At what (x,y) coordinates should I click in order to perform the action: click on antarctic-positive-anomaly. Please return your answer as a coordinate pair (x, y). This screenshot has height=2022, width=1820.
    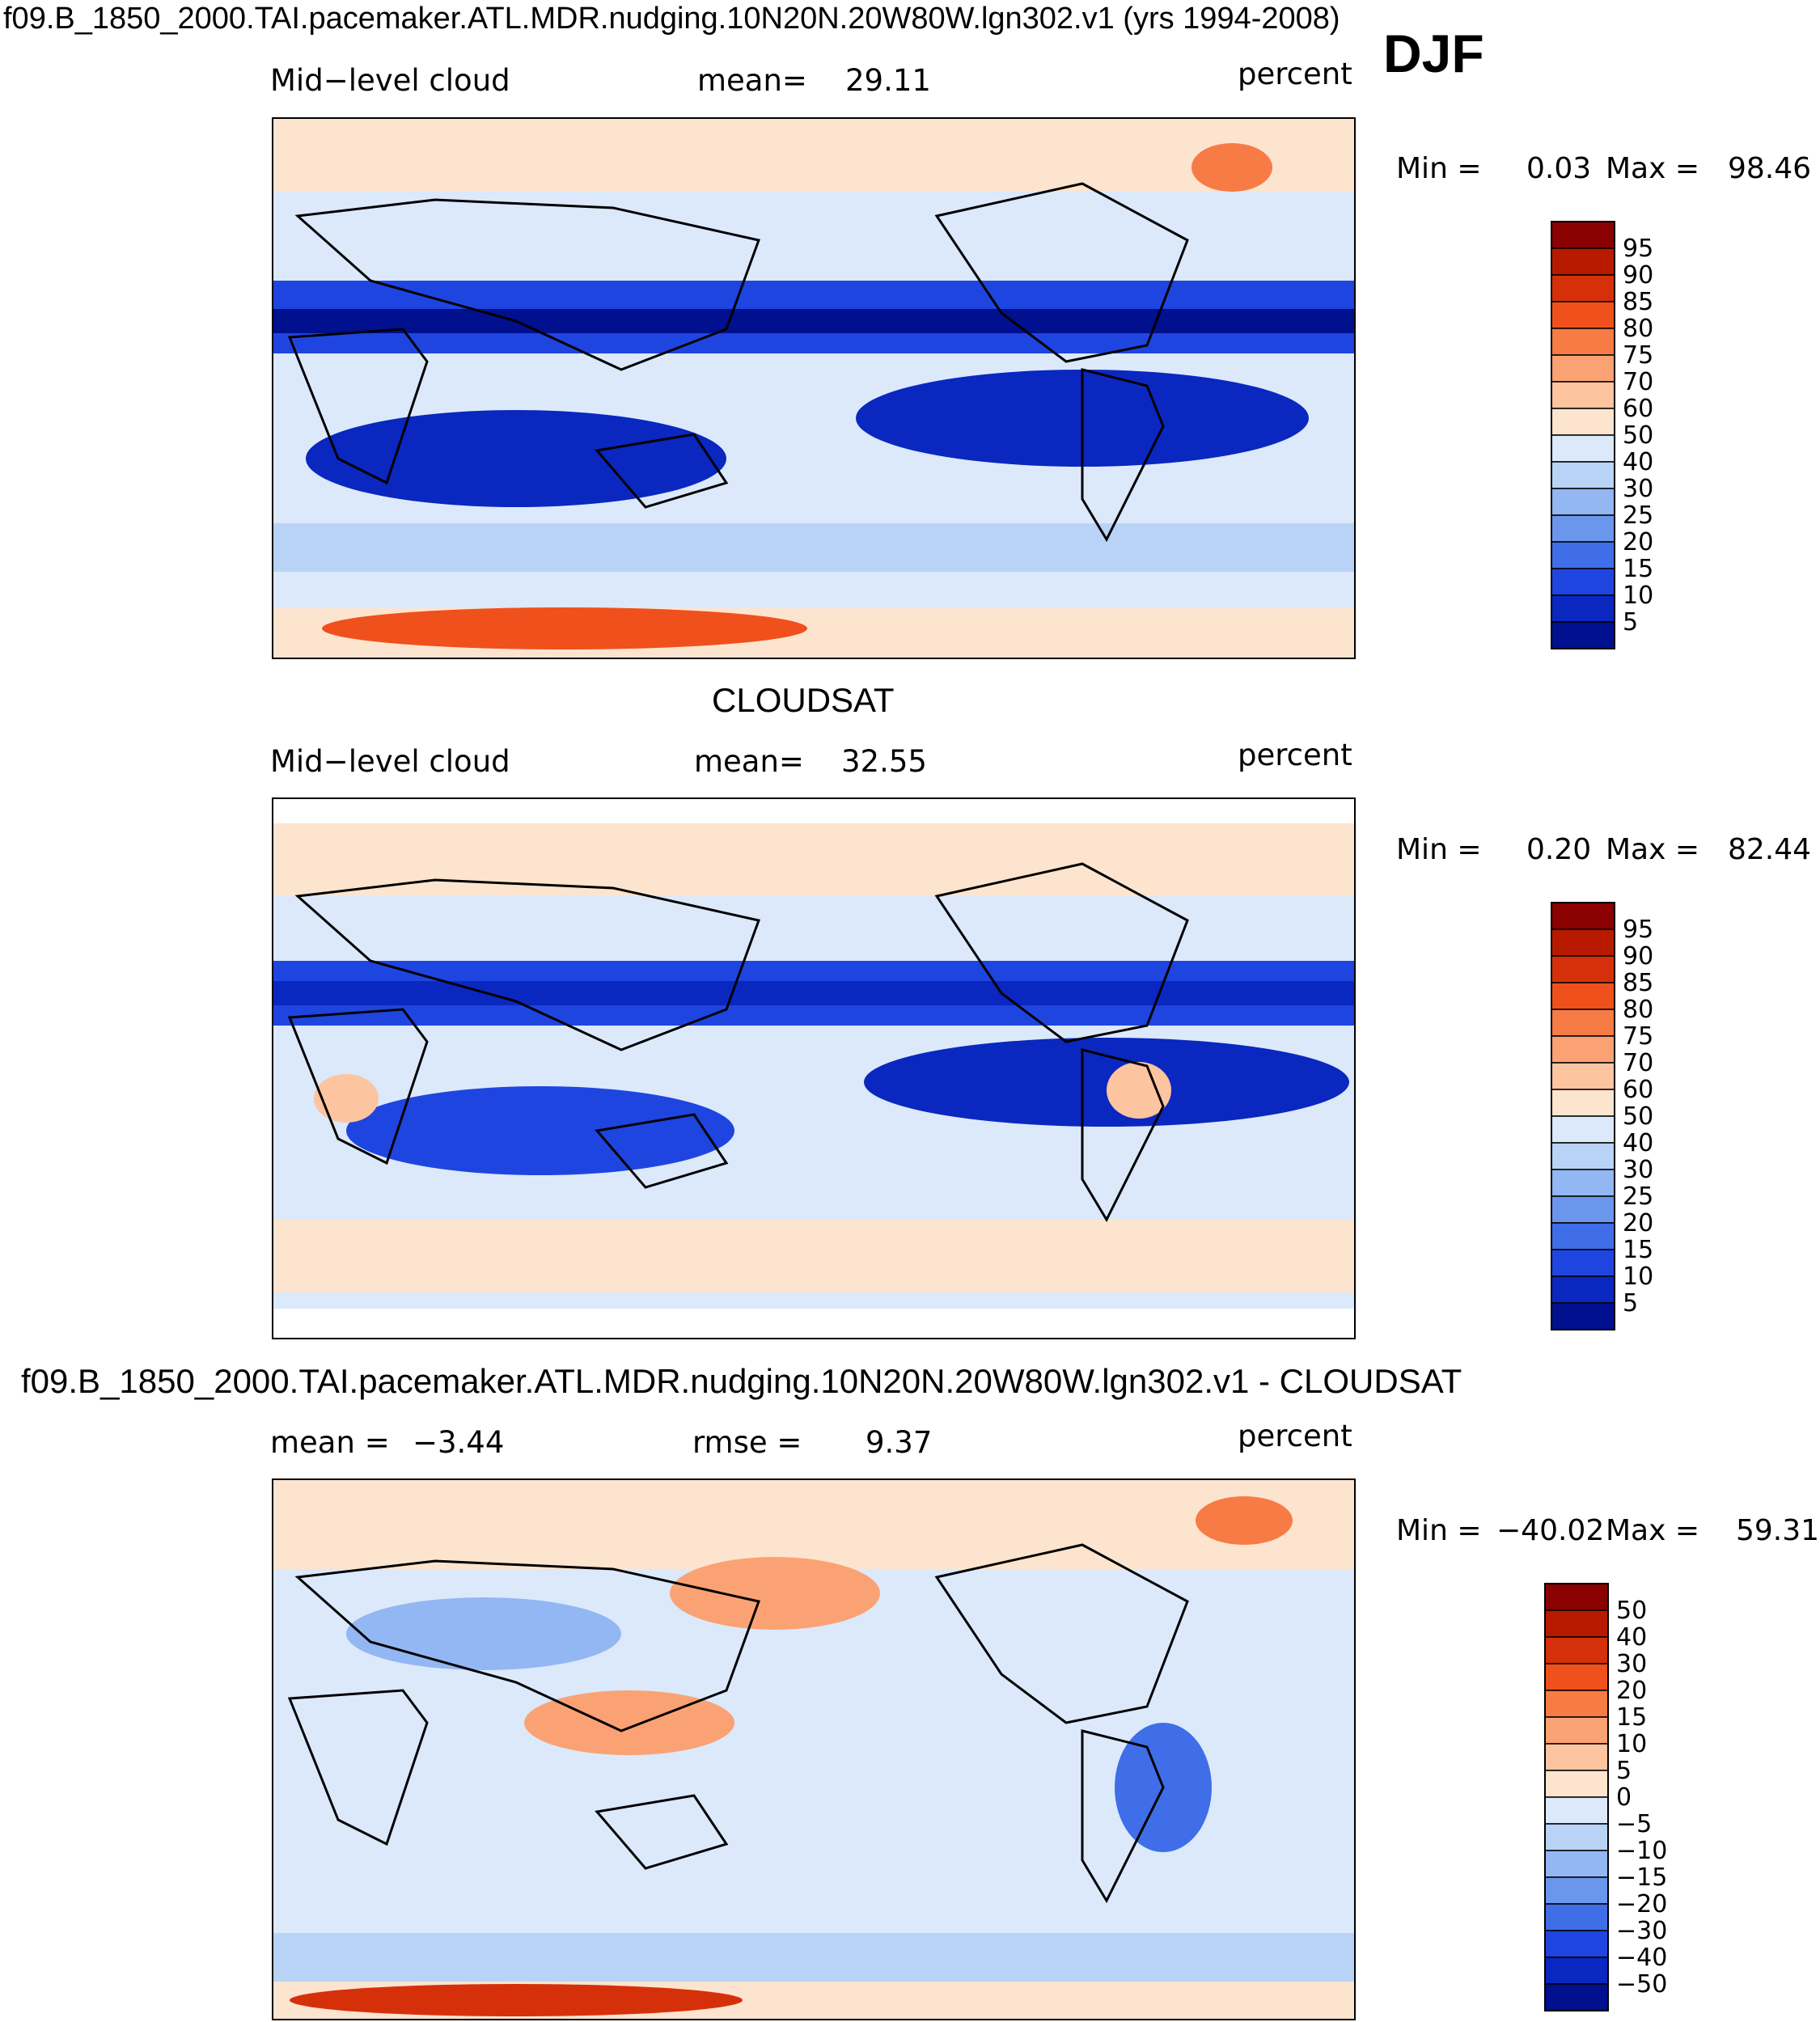
    Looking at the image, I should click on (516, 2000).